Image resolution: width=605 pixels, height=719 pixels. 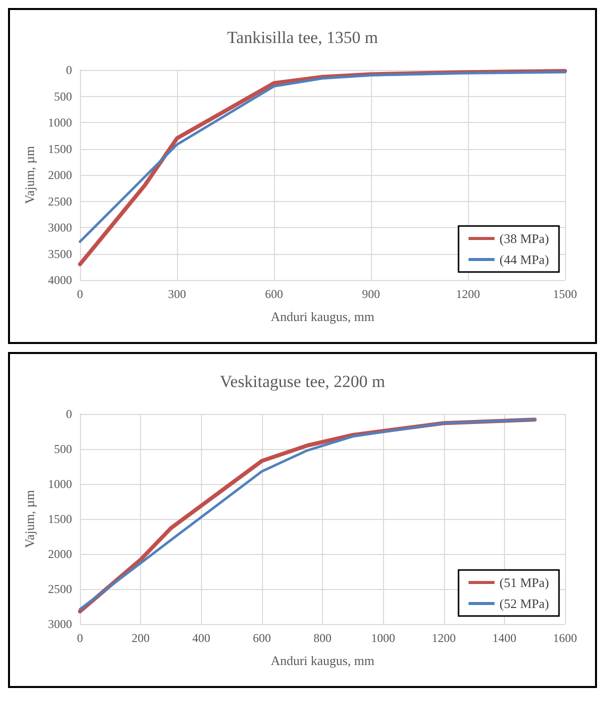 I want to click on x-tick-label: 1500, so click(x=565, y=294).